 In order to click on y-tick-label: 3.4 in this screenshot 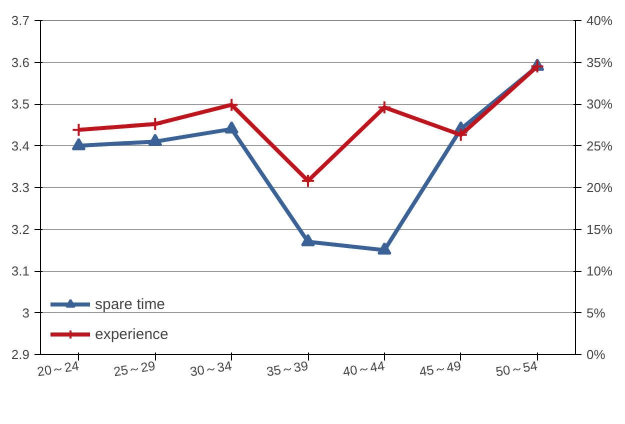, I will do `click(20, 146)`.